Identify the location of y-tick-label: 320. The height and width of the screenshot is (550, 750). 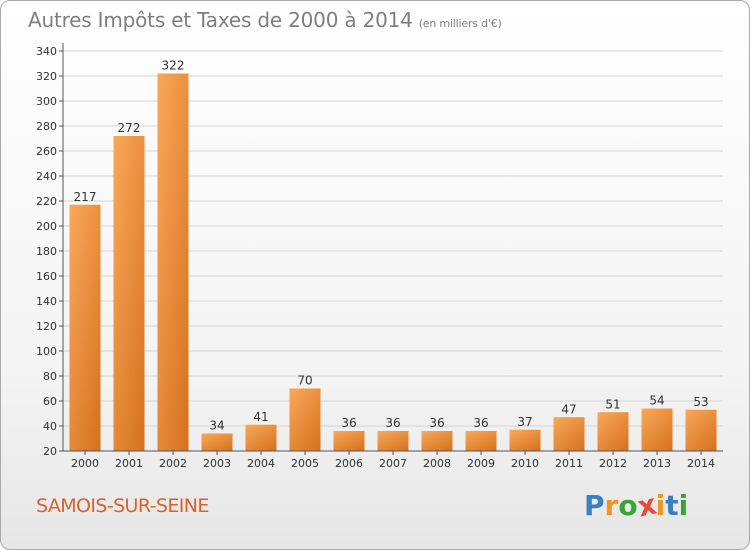
(46, 76).